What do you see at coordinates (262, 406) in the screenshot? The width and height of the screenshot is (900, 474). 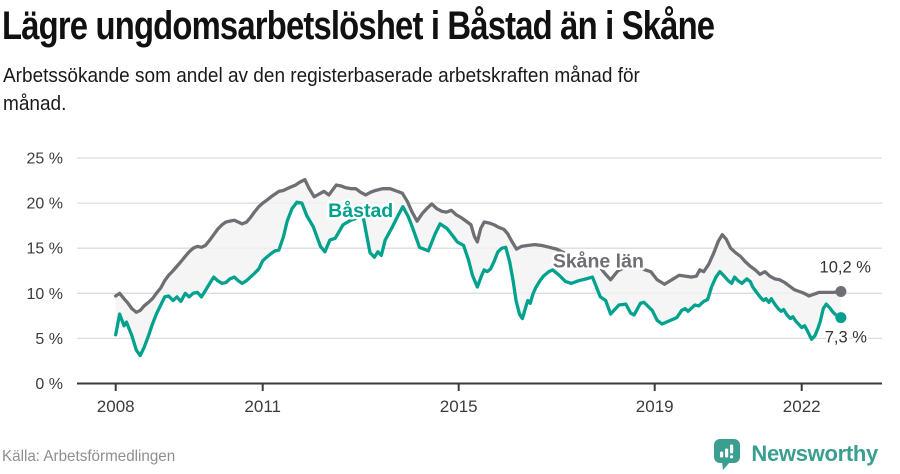 I see `x-axis-tick-label: 2011` at bounding box center [262, 406].